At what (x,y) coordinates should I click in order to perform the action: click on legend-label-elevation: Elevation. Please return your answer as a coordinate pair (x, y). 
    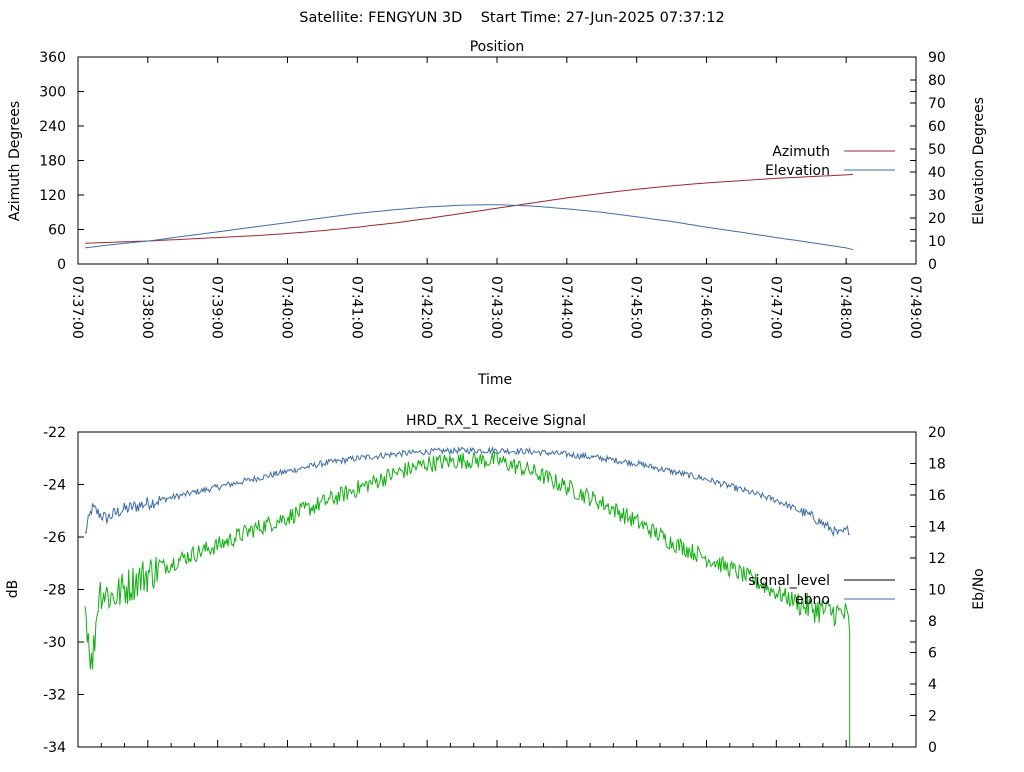
    Looking at the image, I should click on (797, 171).